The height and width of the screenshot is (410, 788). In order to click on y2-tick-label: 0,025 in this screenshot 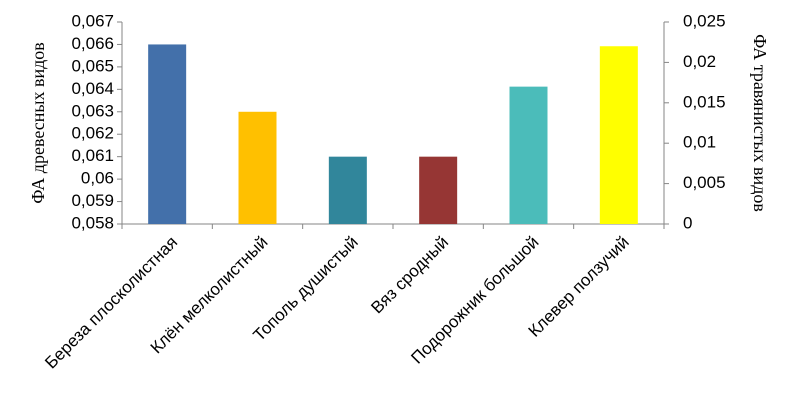, I will do `click(704, 20)`.